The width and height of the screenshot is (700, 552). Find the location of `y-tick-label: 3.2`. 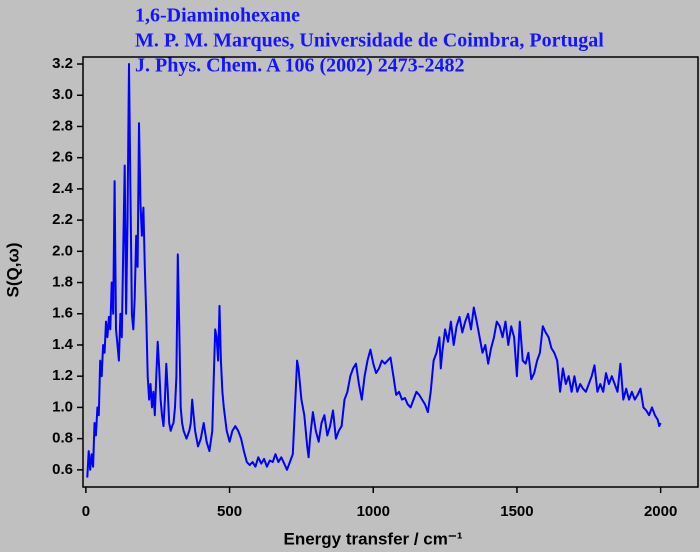

y-tick-label: 3.2 is located at coordinates (62, 63).